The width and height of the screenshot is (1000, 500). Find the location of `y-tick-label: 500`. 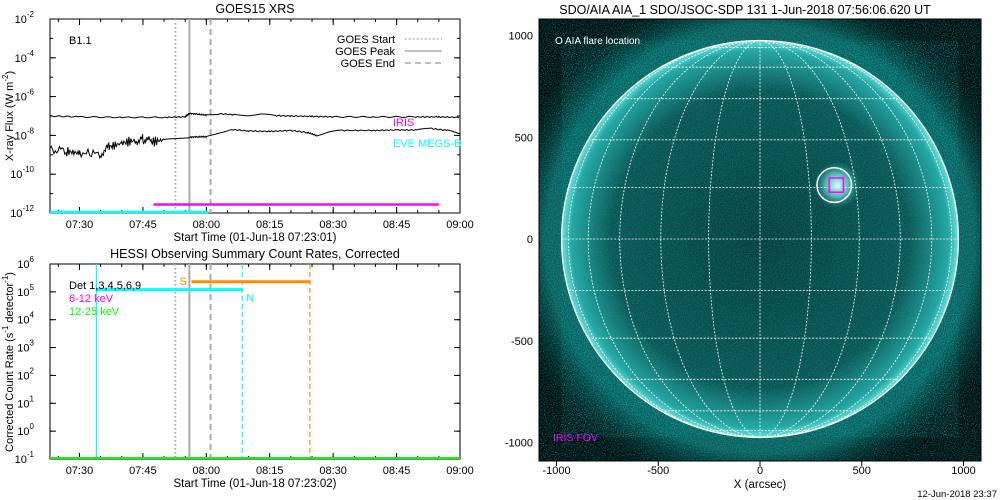

y-tick-label: 500 is located at coordinates (524, 138).